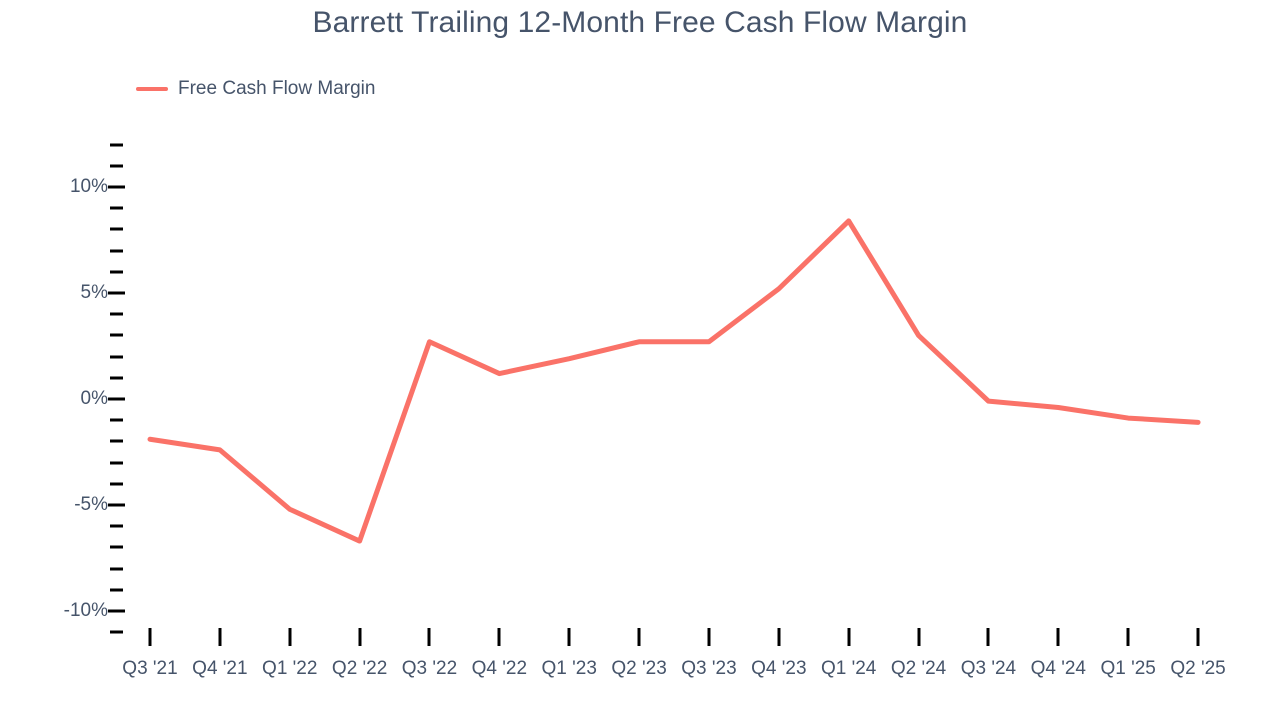 The width and height of the screenshot is (1280, 720). What do you see at coordinates (779, 668) in the screenshot?
I see `x-axis-tick-label: Q4 '23` at bounding box center [779, 668].